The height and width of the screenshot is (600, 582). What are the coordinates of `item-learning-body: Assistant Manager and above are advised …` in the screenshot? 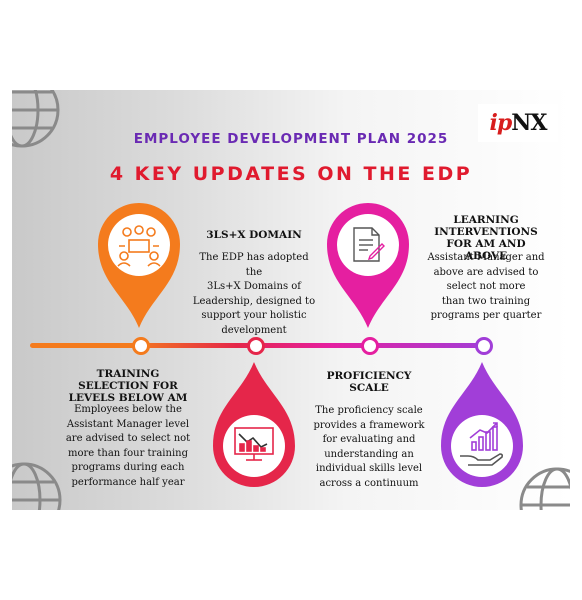 It's located at (486, 286).